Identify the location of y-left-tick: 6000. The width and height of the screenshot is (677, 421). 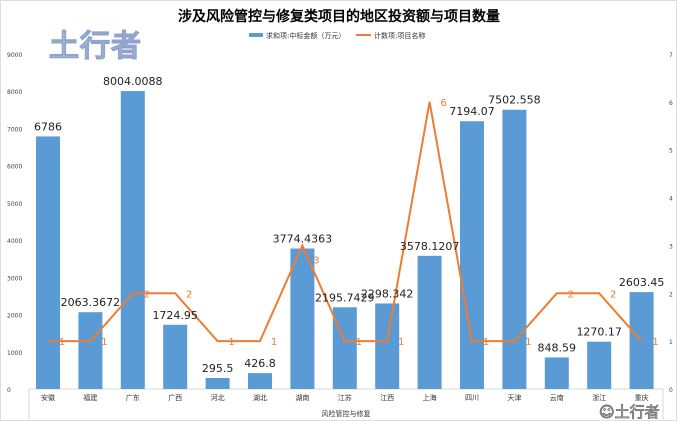
(14, 167).